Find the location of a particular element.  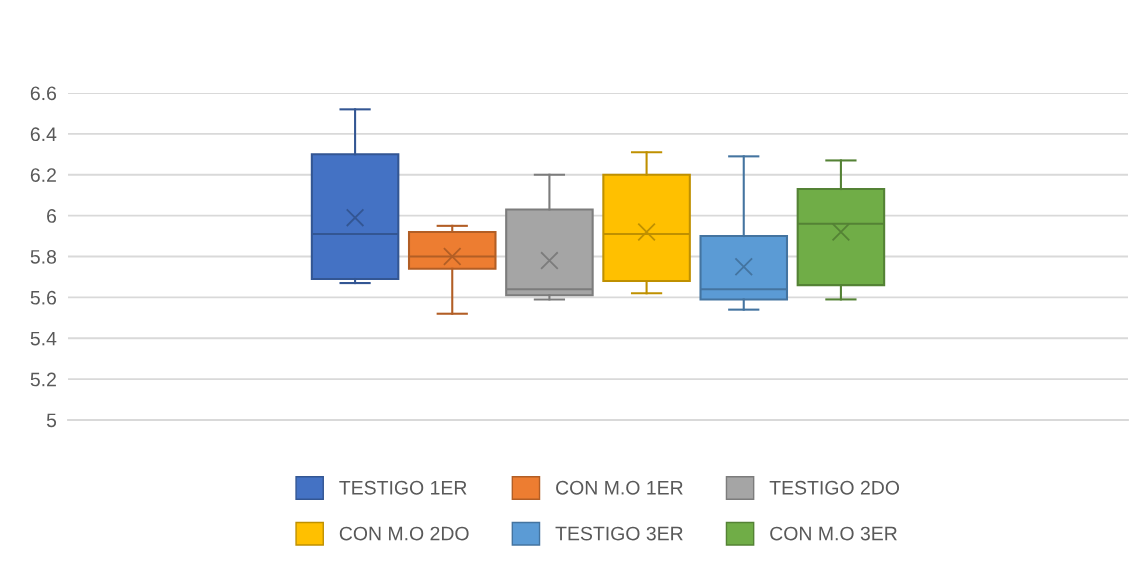

y-tick-label: 6.6 is located at coordinates (43, 93).